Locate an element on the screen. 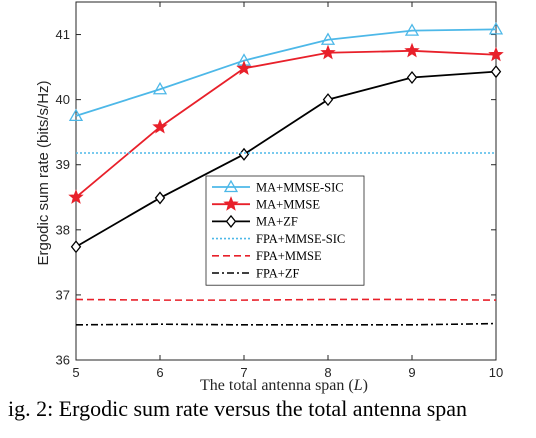  legend-item: FPA+ZF is located at coordinates (255, 273).